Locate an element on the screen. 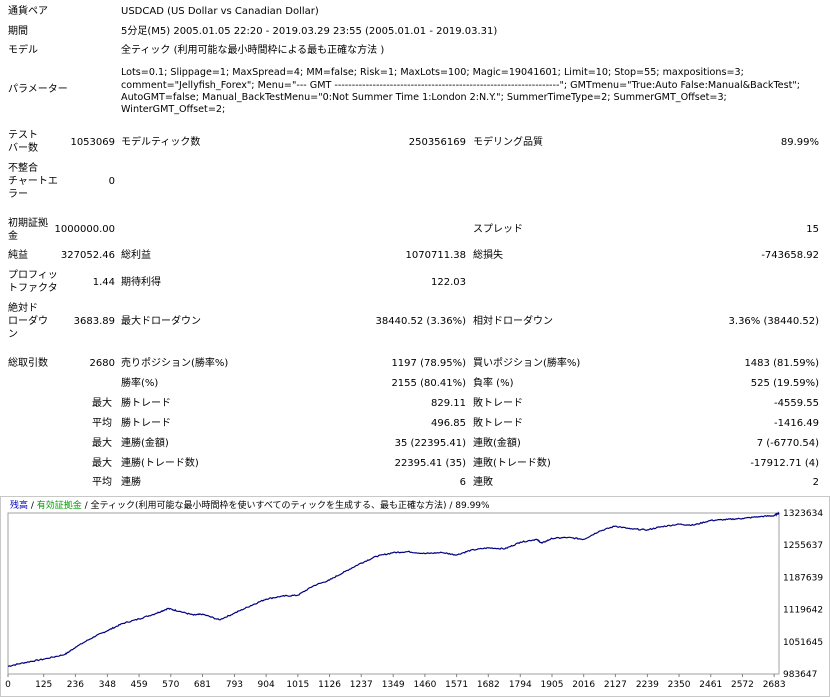  largest-loss-label: 敗トレード is located at coordinates (498, 403).